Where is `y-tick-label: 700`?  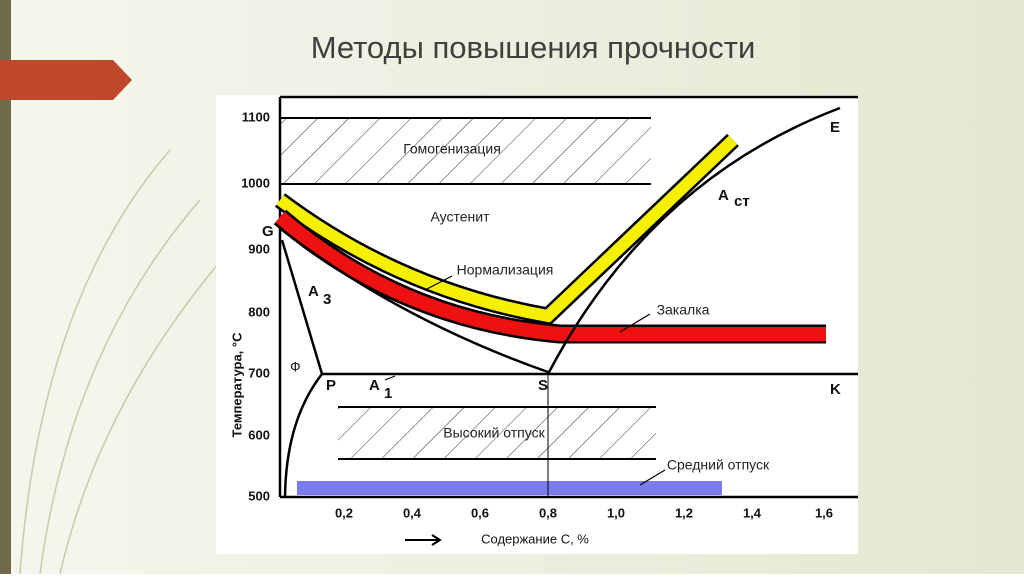
y-tick-label: 700 is located at coordinates (259, 372).